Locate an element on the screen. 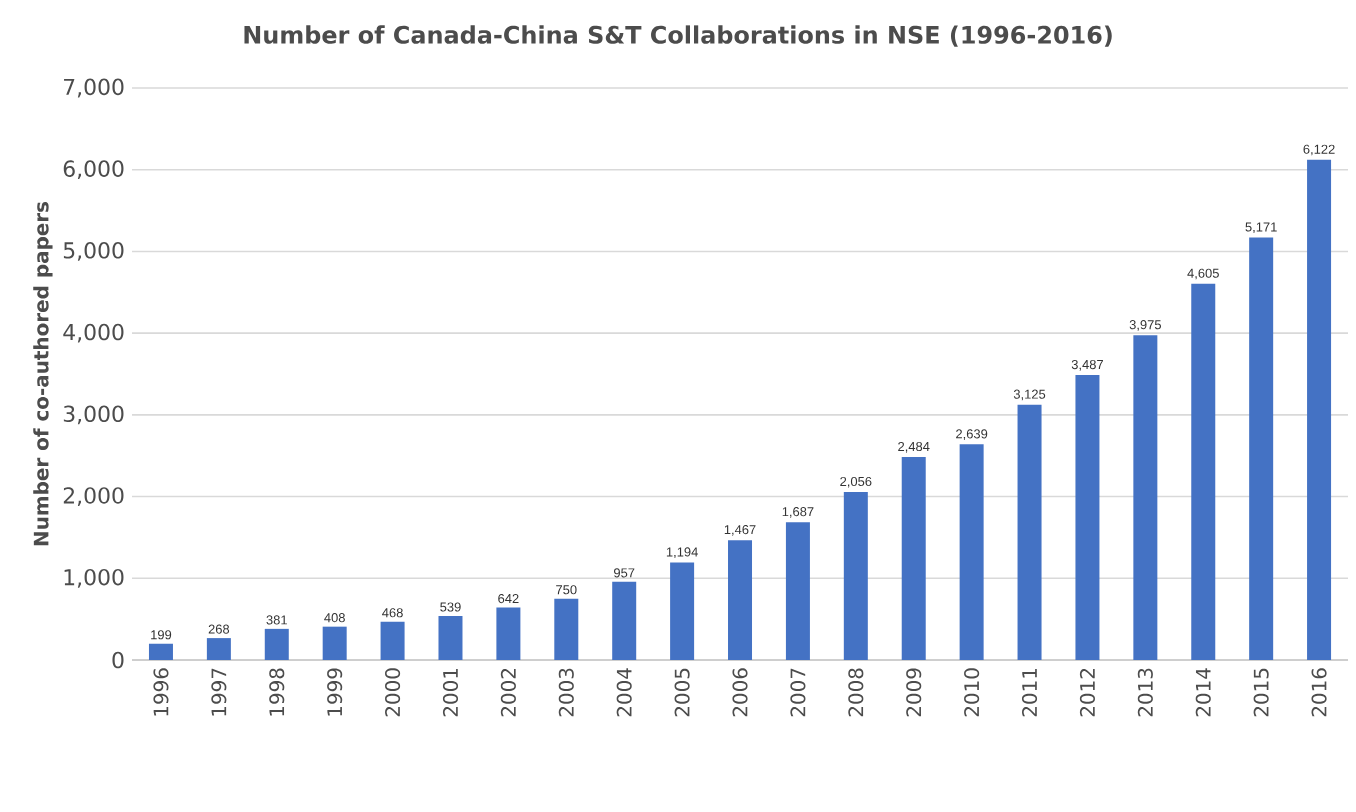  x-tick-label: 2012 is located at coordinates (1087, 693).